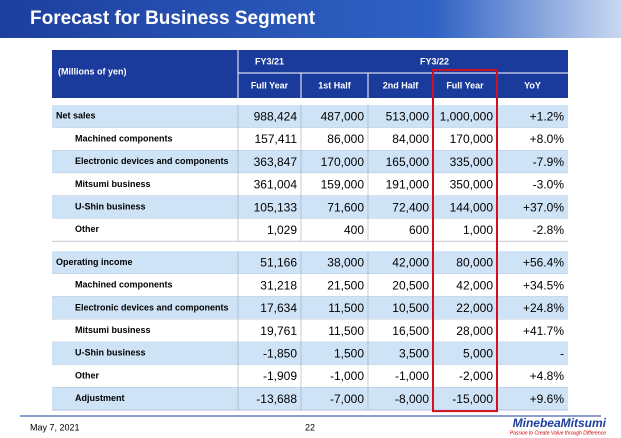 This screenshot has width=621, height=438. Describe the element at coordinates (94, 262) in the screenshot. I see `row-label: Operating income` at that location.